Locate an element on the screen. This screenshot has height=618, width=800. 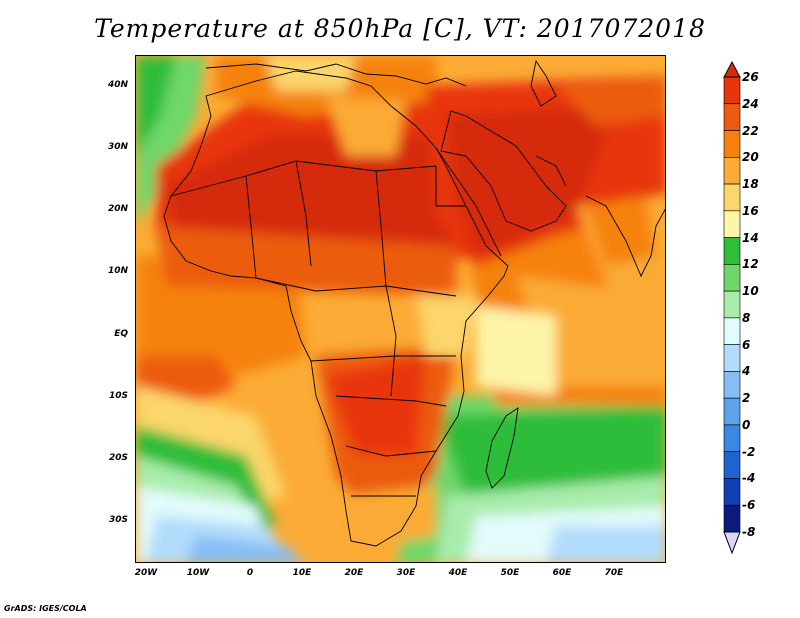
lon-label-40e: 40E is located at coordinates (458, 573).